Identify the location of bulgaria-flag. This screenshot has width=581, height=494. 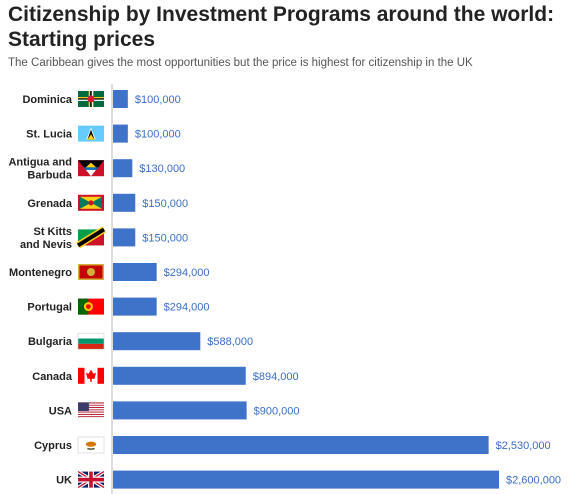
(91, 341).